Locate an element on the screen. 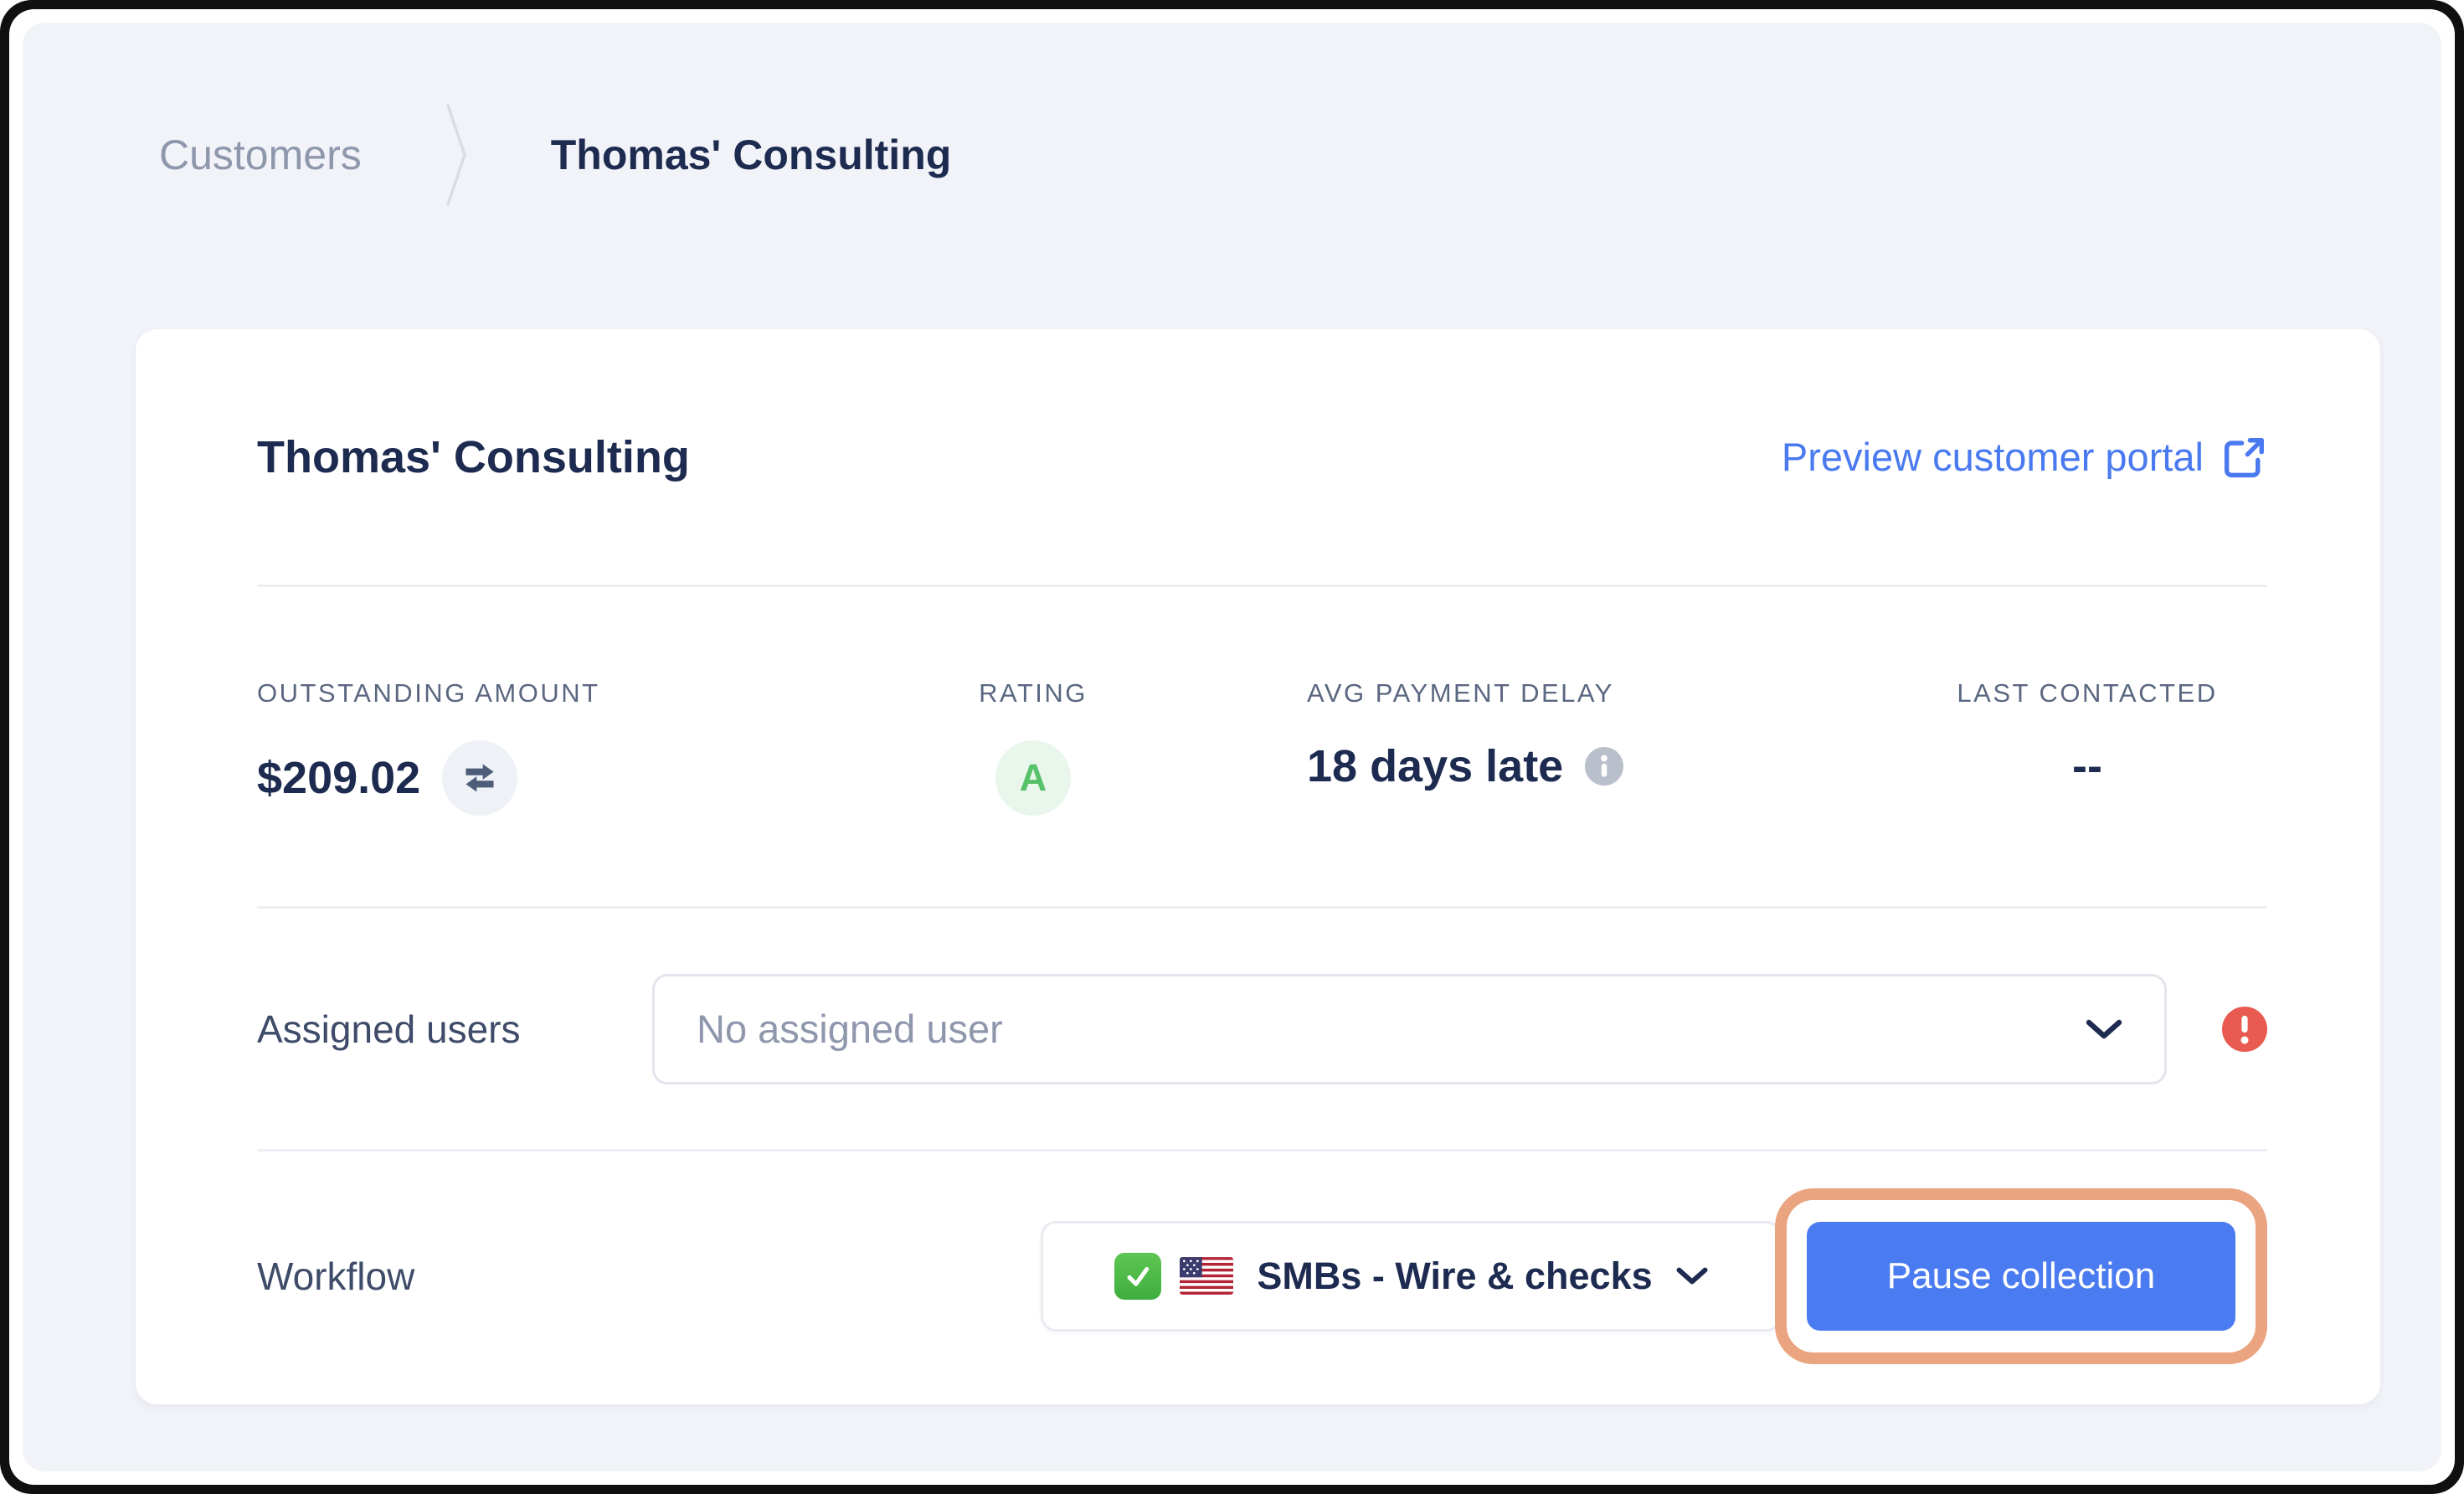 The image size is (2464, 1494). error-icon is located at coordinates (2245, 1029).